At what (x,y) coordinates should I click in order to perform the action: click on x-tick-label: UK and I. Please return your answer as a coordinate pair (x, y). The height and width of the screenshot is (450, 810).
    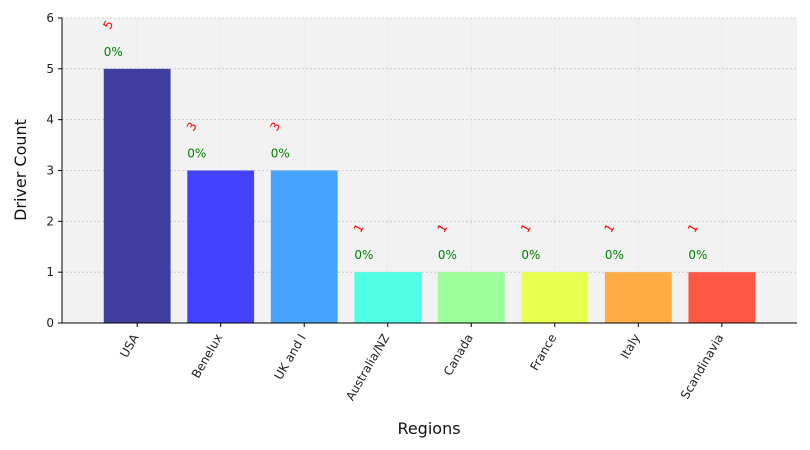
    Looking at the image, I should click on (289, 357).